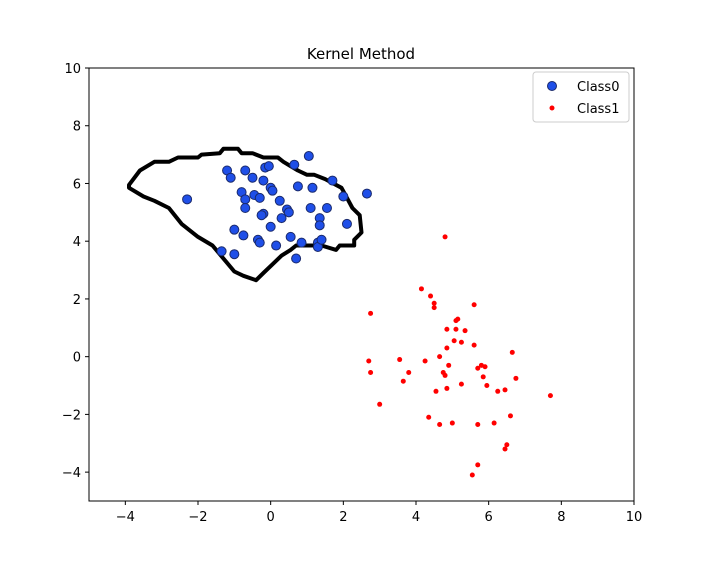 The height and width of the screenshot is (563, 705). I want to click on y-tick-label: −2, so click(71, 415).